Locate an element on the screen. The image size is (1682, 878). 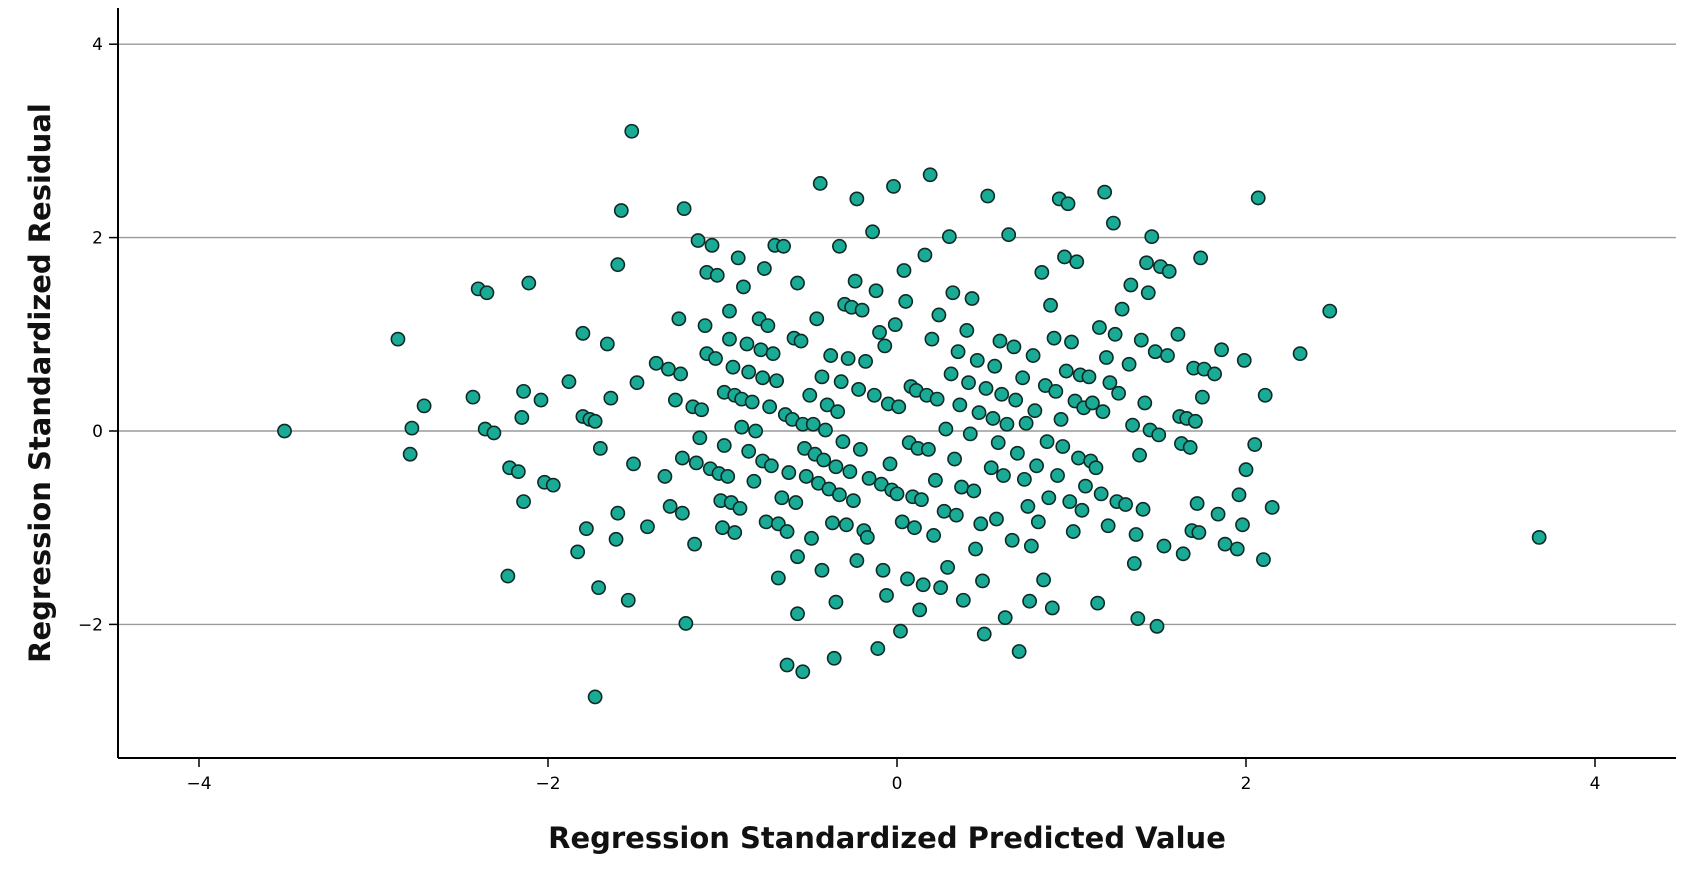
x-tick-label: −4 is located at coordinates (198, 784).